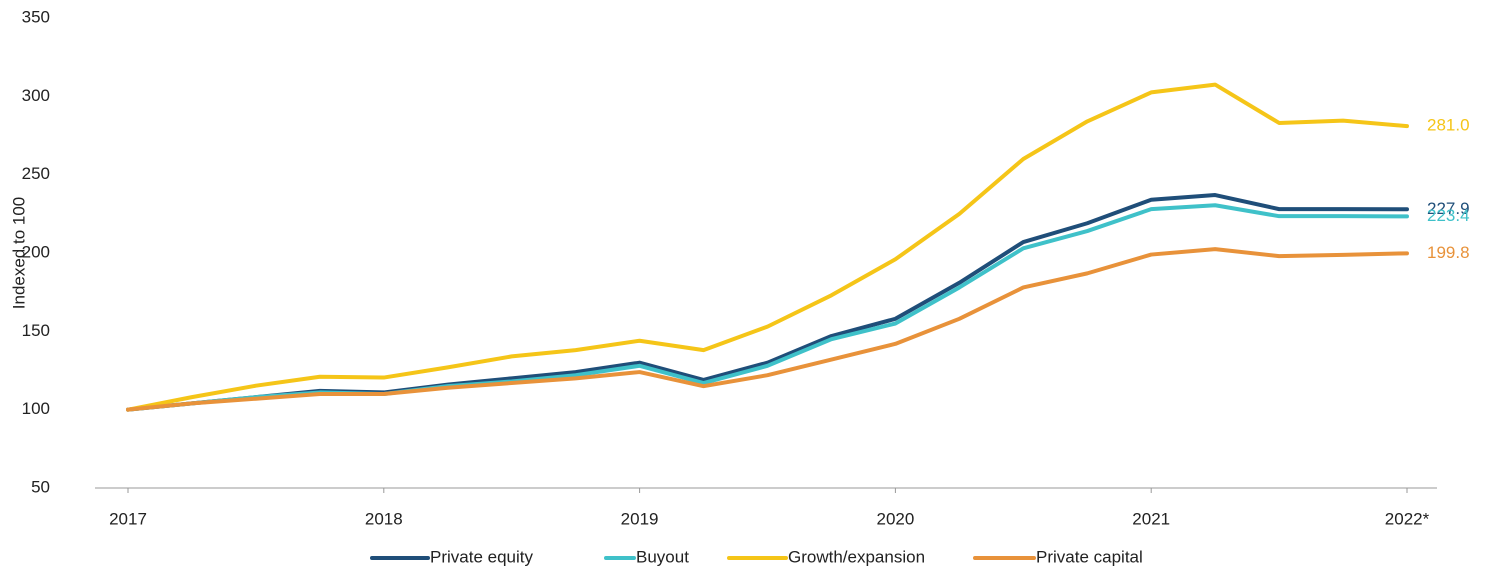 This screenshot has width=1491, height=573. I want to click on y-axis-title: Indexed to 100, so click(18, 253).